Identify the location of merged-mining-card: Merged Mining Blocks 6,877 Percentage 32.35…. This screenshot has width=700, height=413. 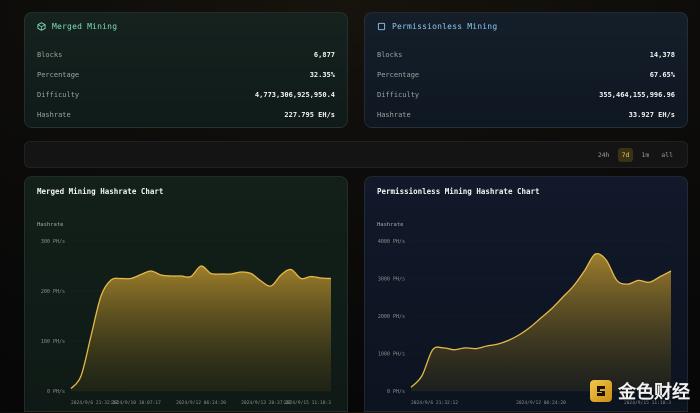
(186, 70).